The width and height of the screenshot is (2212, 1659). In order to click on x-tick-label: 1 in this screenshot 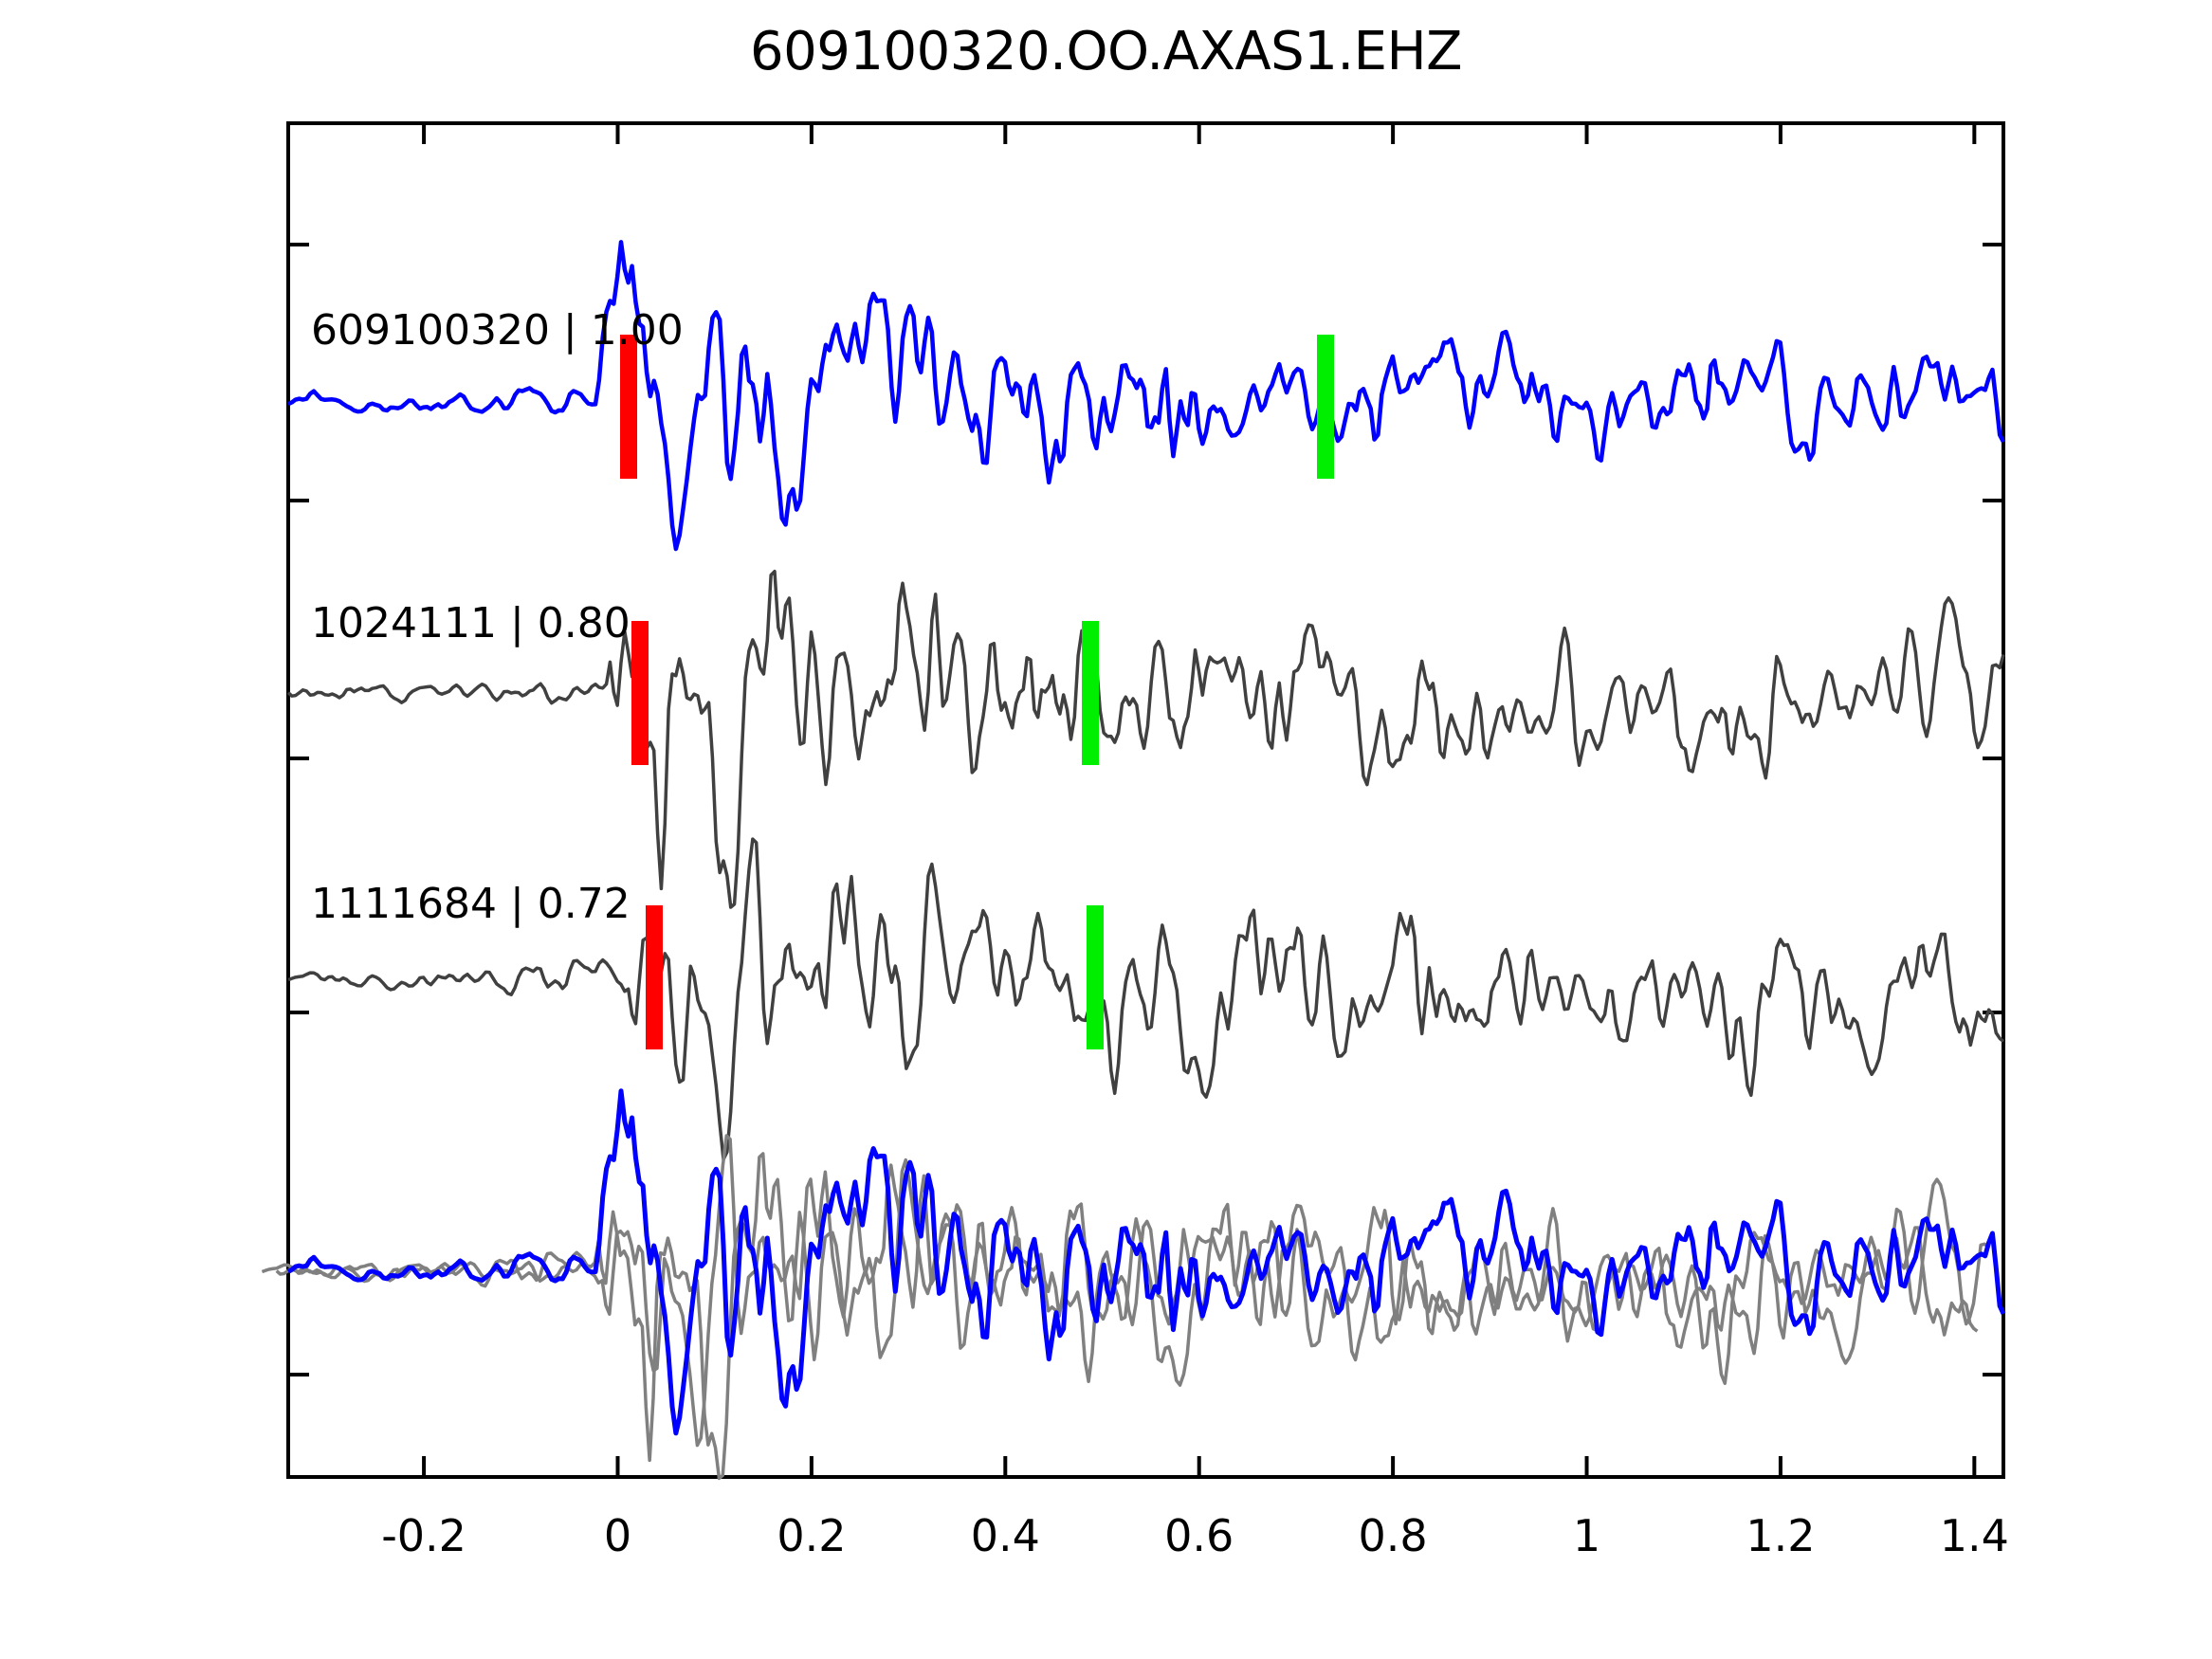, I will do `click(1586, 1535)`.